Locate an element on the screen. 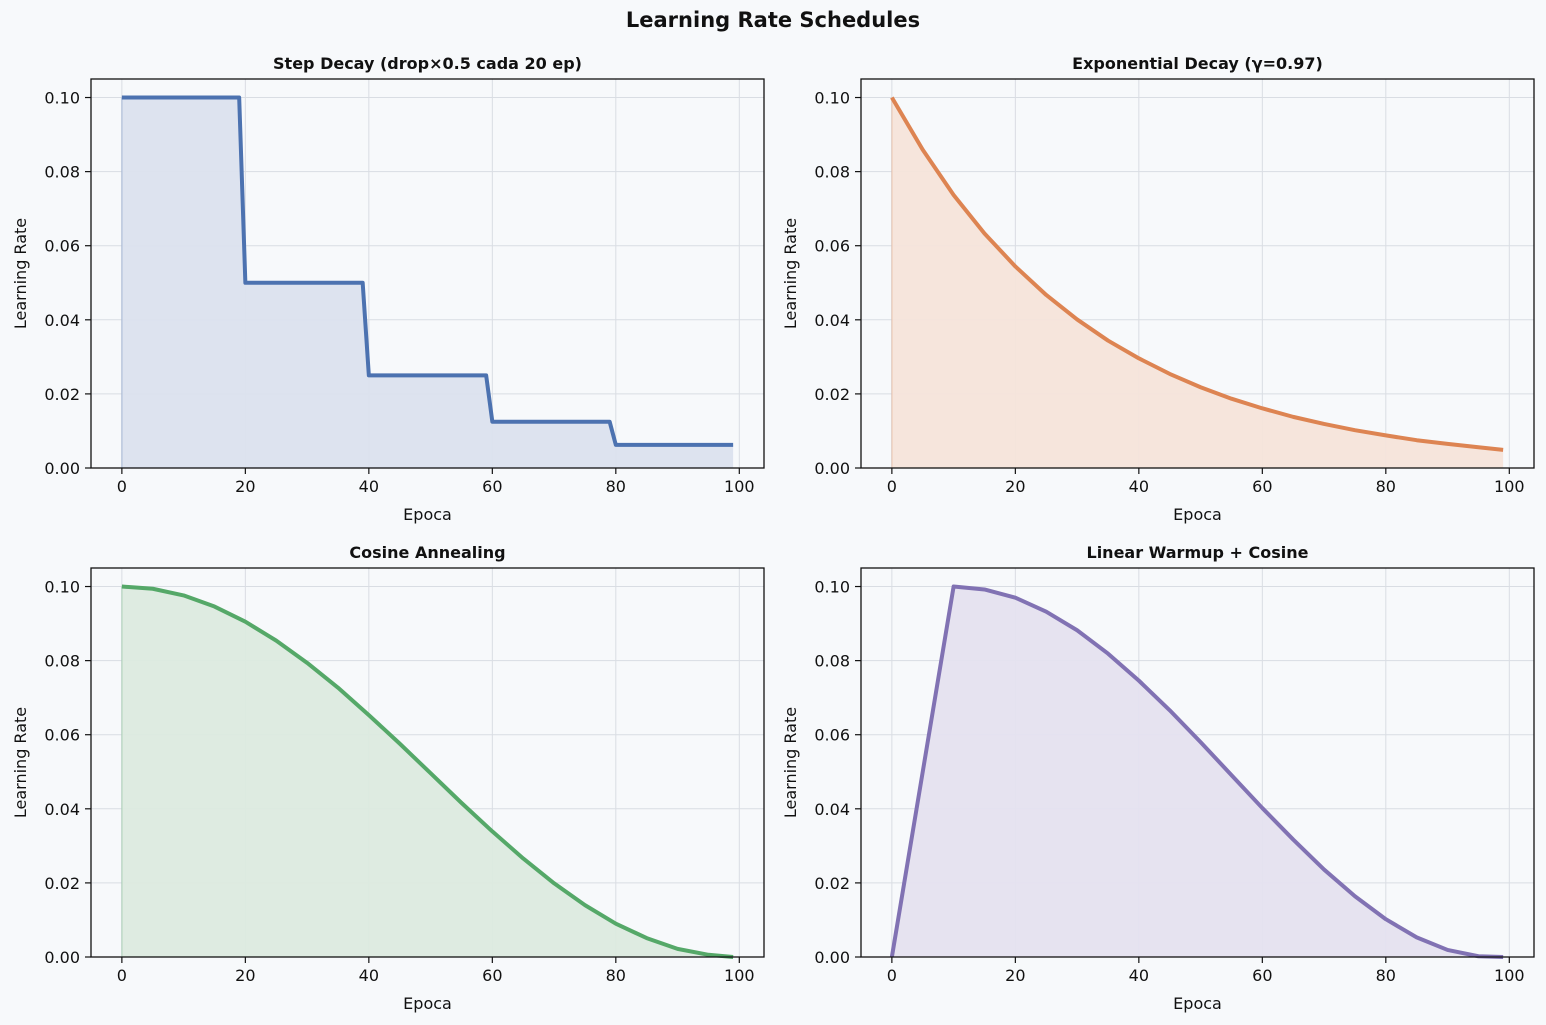  panel-title: Linear Warmup + Cosine is located at coordinates (1198, 552).